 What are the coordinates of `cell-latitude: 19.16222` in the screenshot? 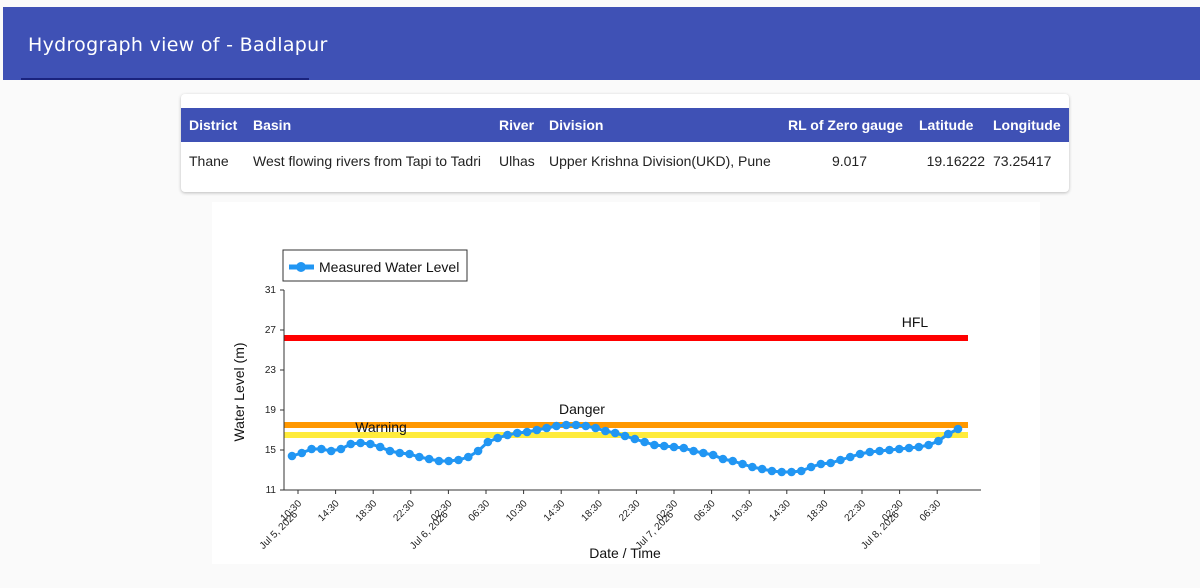 It's located at (955, 160).